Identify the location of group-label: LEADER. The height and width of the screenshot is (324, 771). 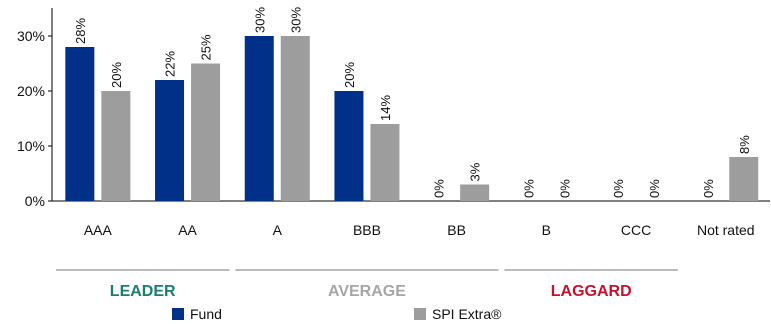
(143, 291).